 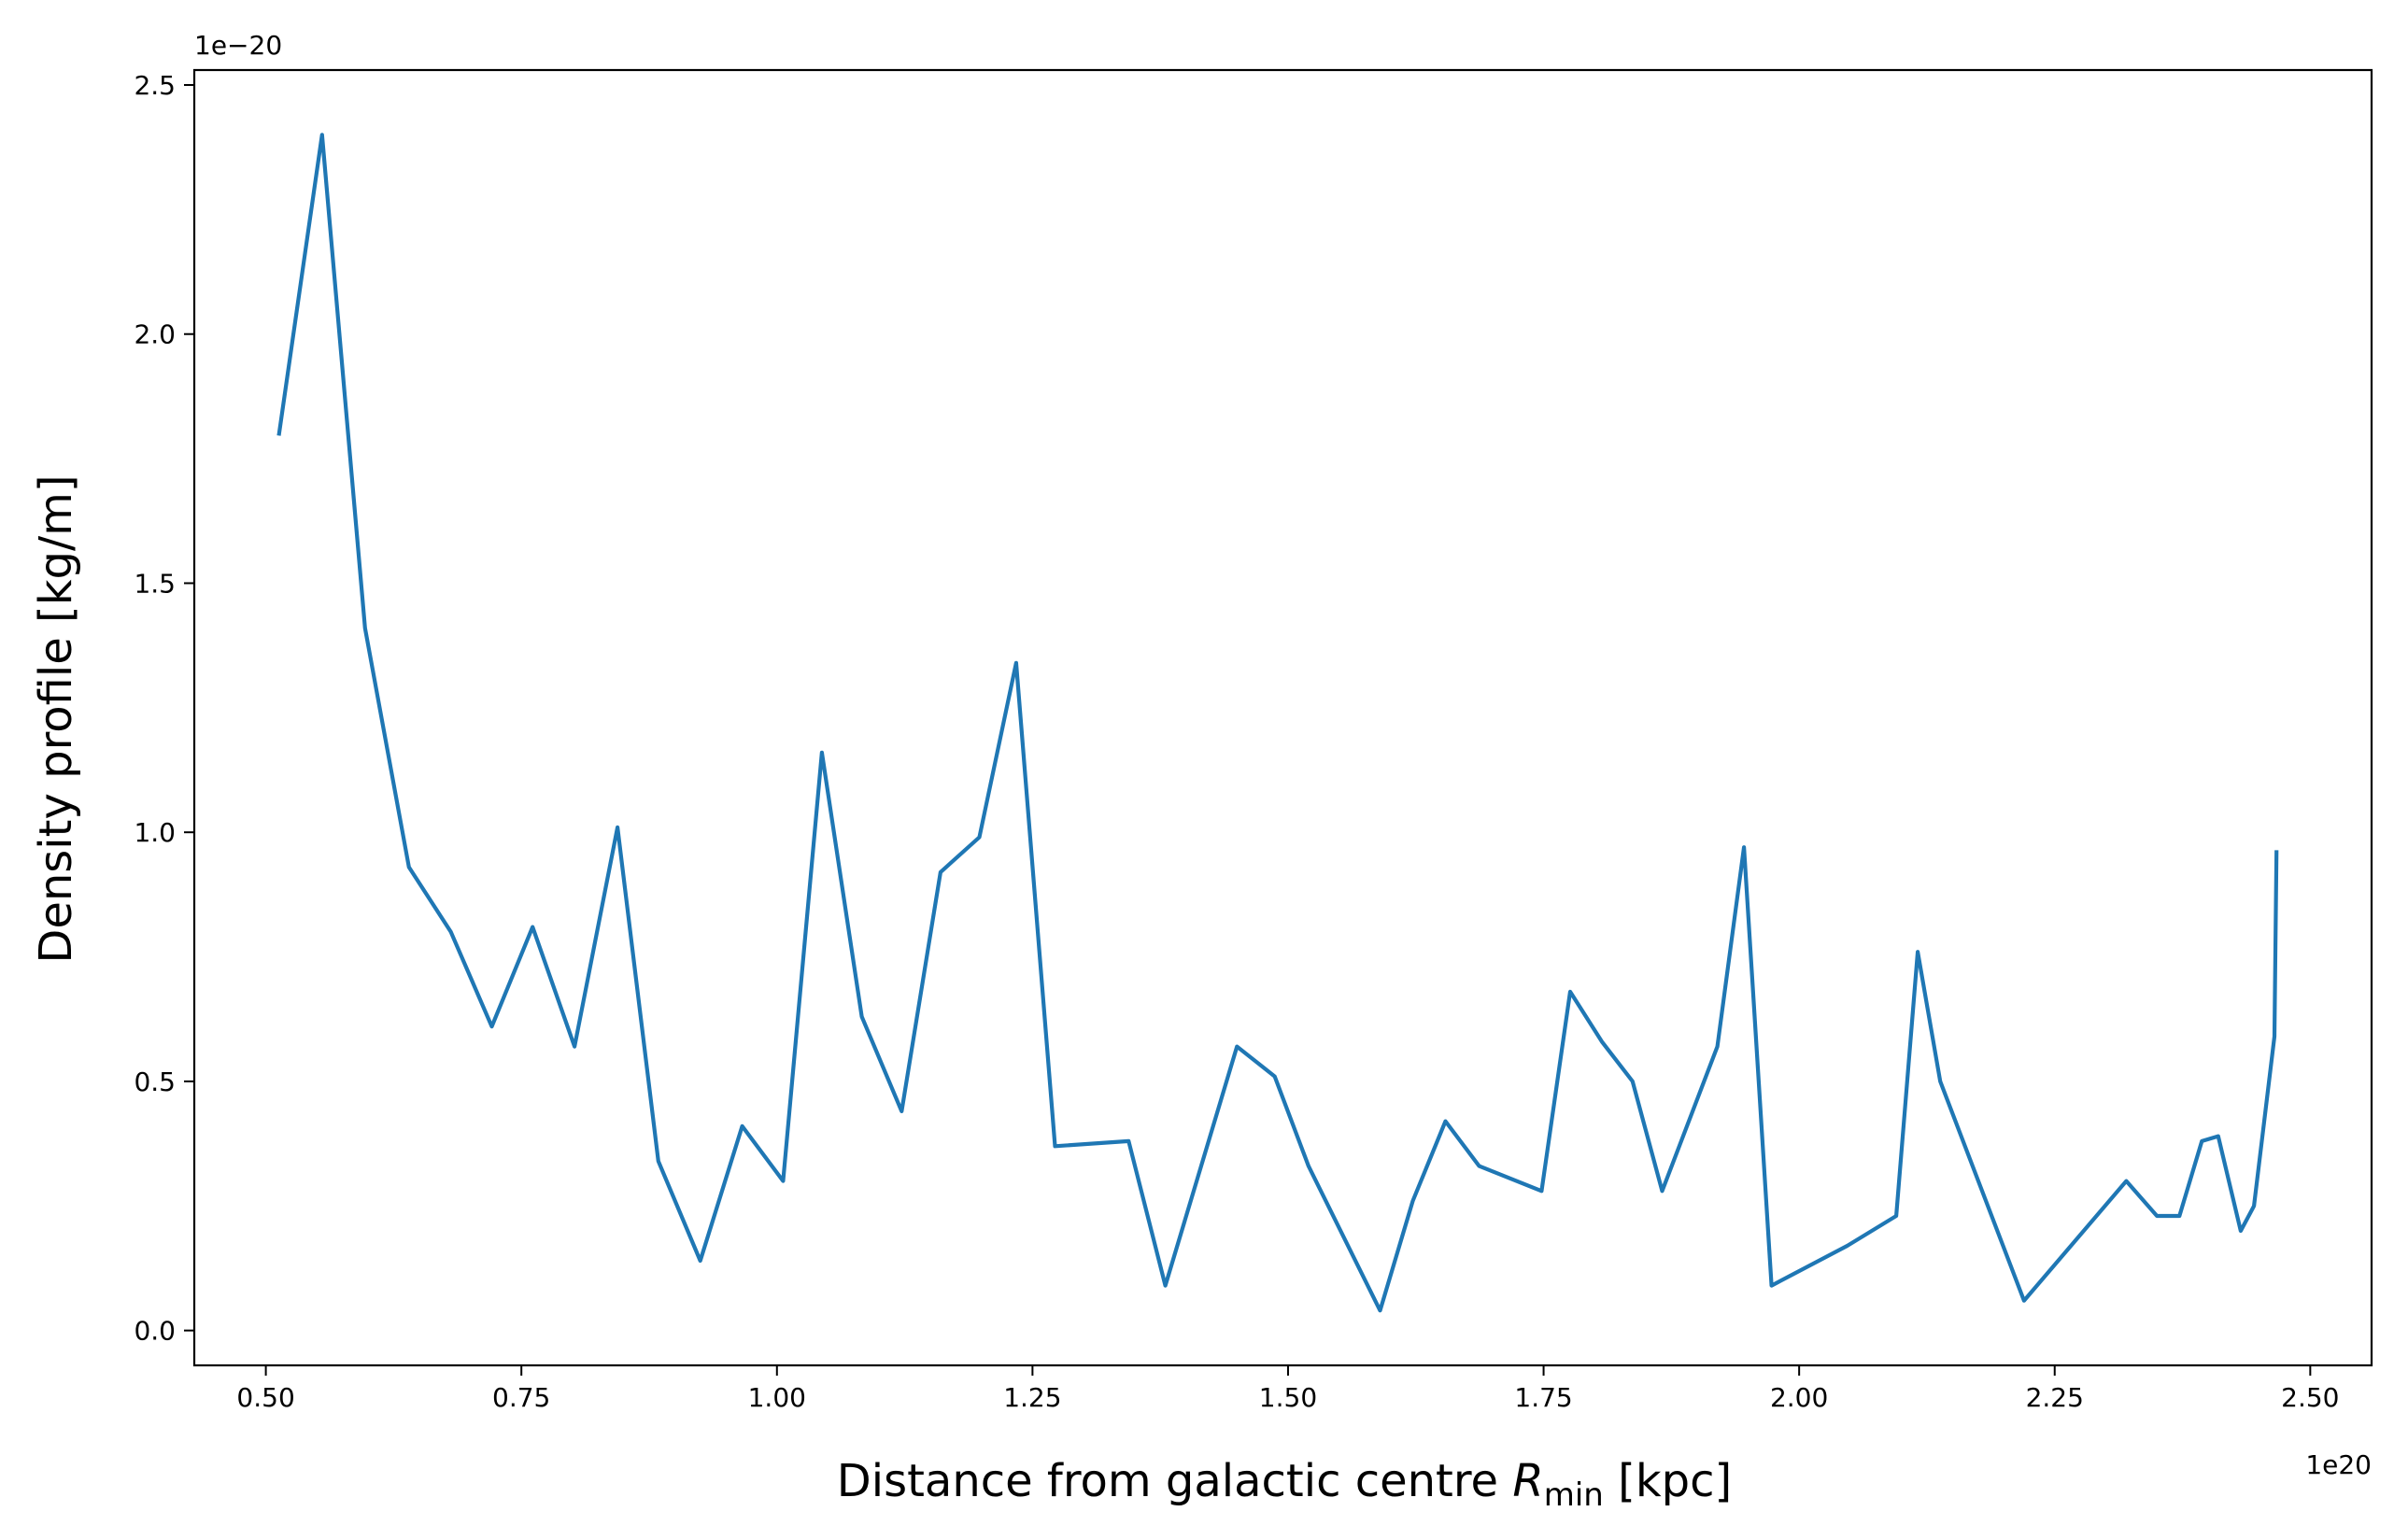 I want to click on y-tick-label: 1.5, so click(x=155, y=583).